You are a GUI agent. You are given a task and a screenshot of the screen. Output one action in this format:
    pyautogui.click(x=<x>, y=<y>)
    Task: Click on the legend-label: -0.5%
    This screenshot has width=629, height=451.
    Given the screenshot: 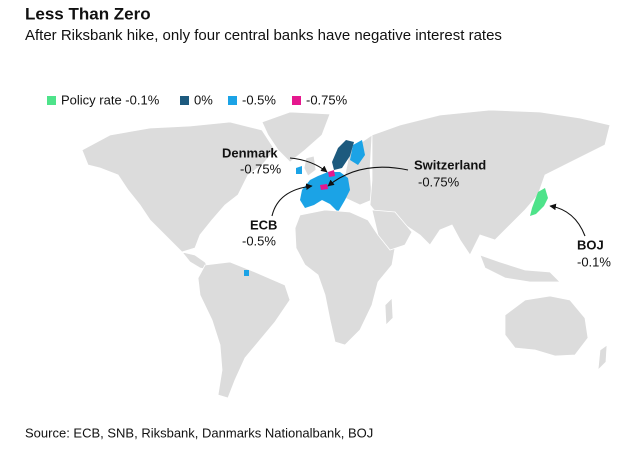 What is the action you would take?
    pyautogui.click(x=259, y=99)
    